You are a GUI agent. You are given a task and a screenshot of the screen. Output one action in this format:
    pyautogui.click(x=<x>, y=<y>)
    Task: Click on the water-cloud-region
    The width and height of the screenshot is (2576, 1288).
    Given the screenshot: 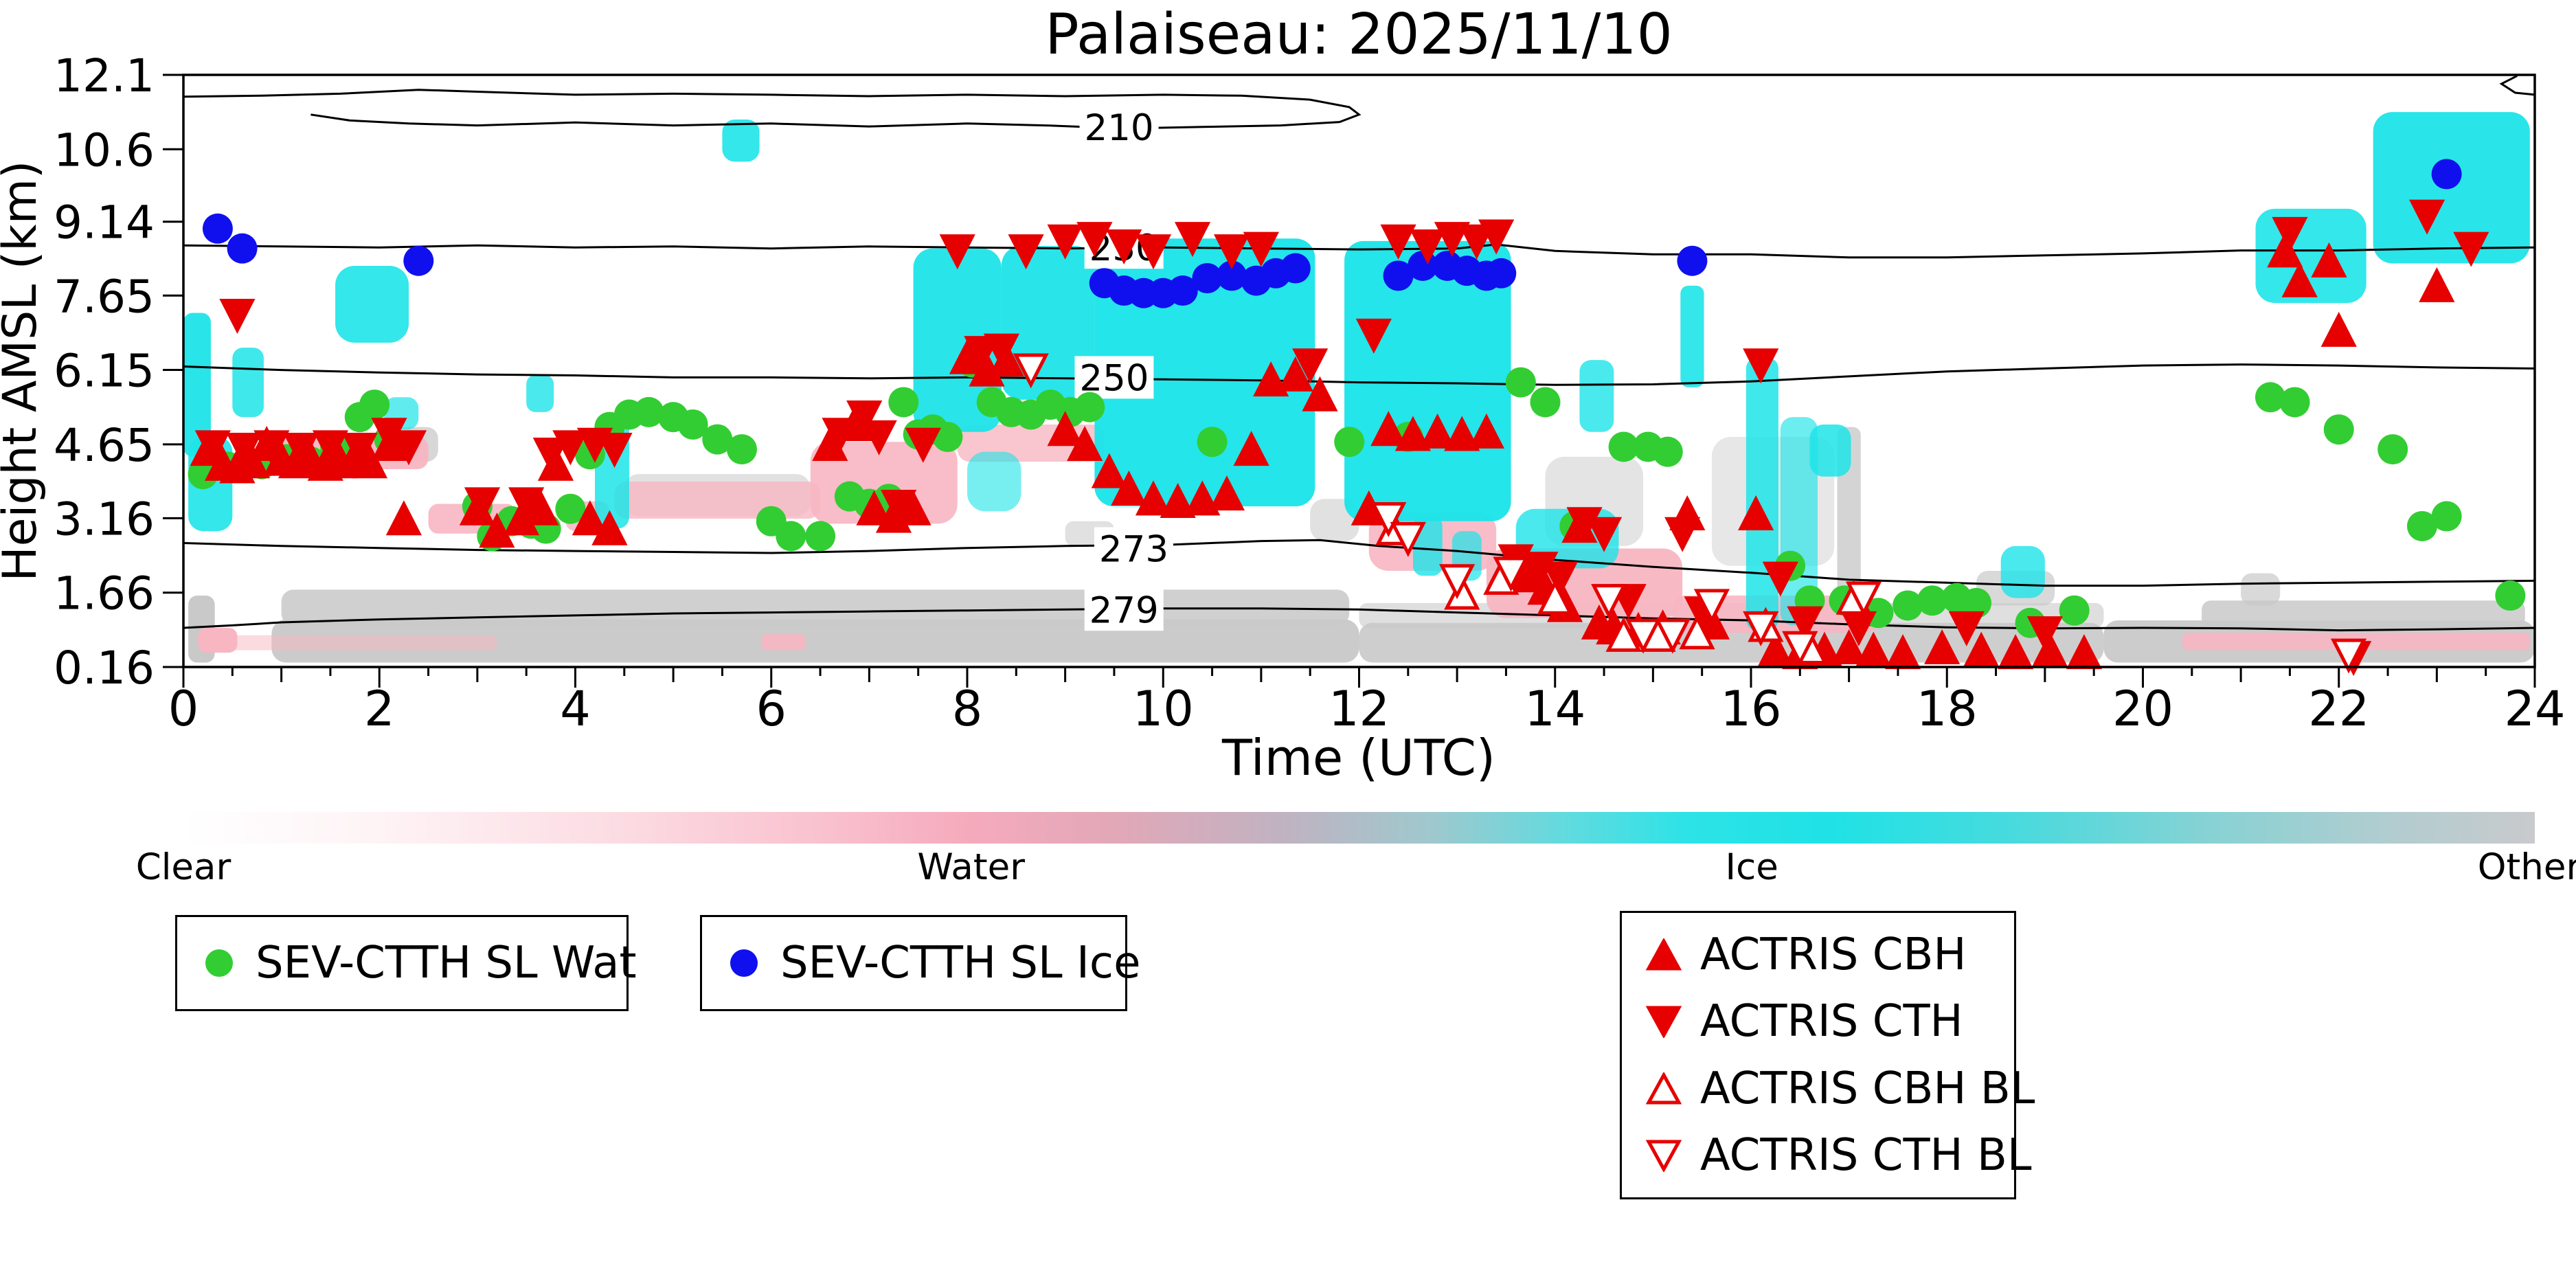 What is the action you would take?
    pyautogui.click(x=717, y=500)
    